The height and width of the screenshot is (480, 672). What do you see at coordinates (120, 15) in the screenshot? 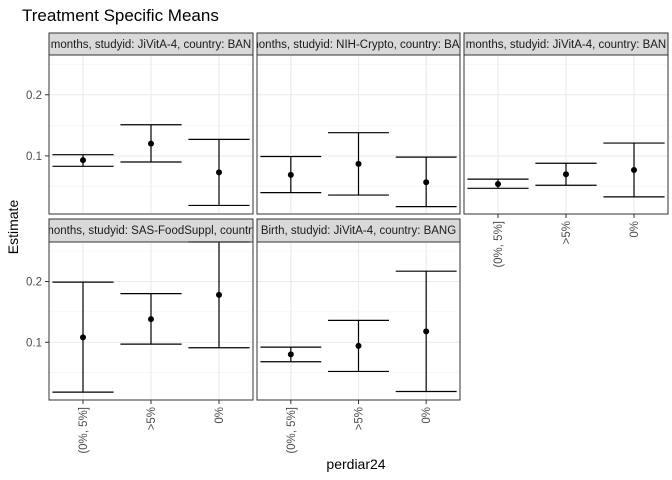
I see `chart-title: Treatment Specific Means` at bounding box center [120, 15].